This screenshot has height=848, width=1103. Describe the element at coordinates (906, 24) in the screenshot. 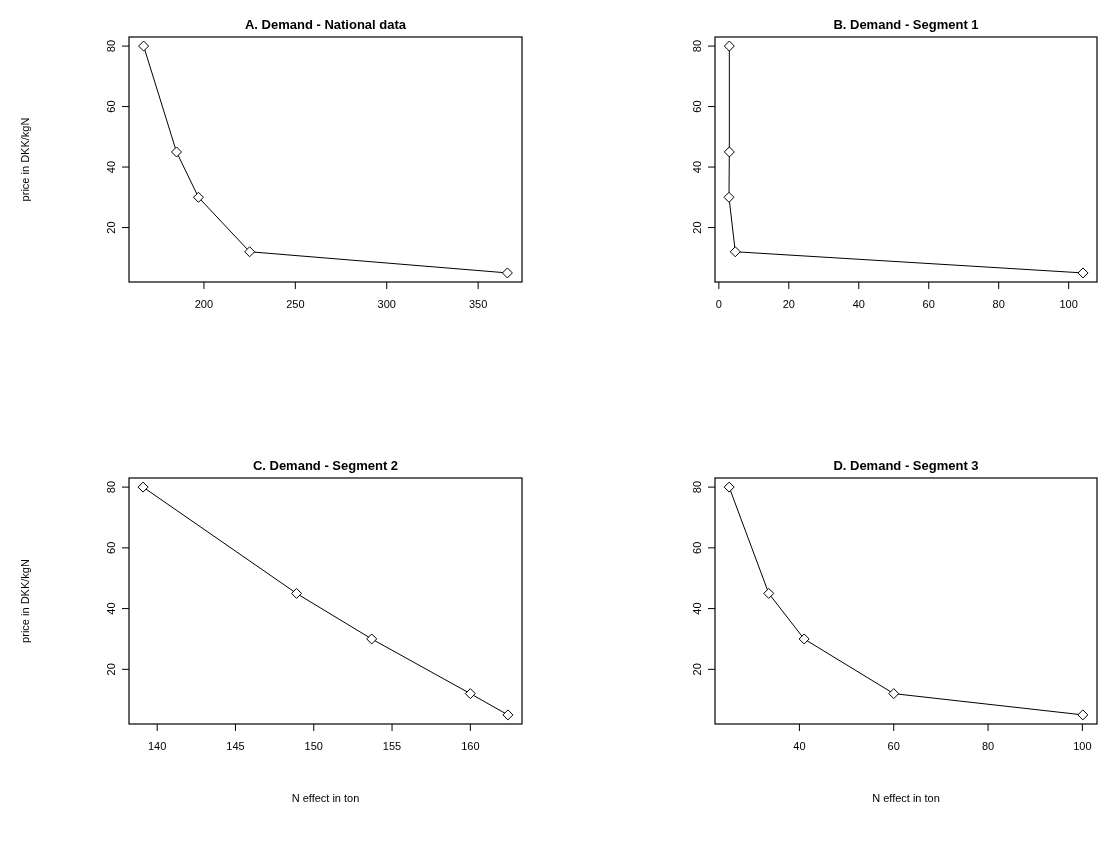

I see `chart-title: B. Demand - Segment 1` at that location.